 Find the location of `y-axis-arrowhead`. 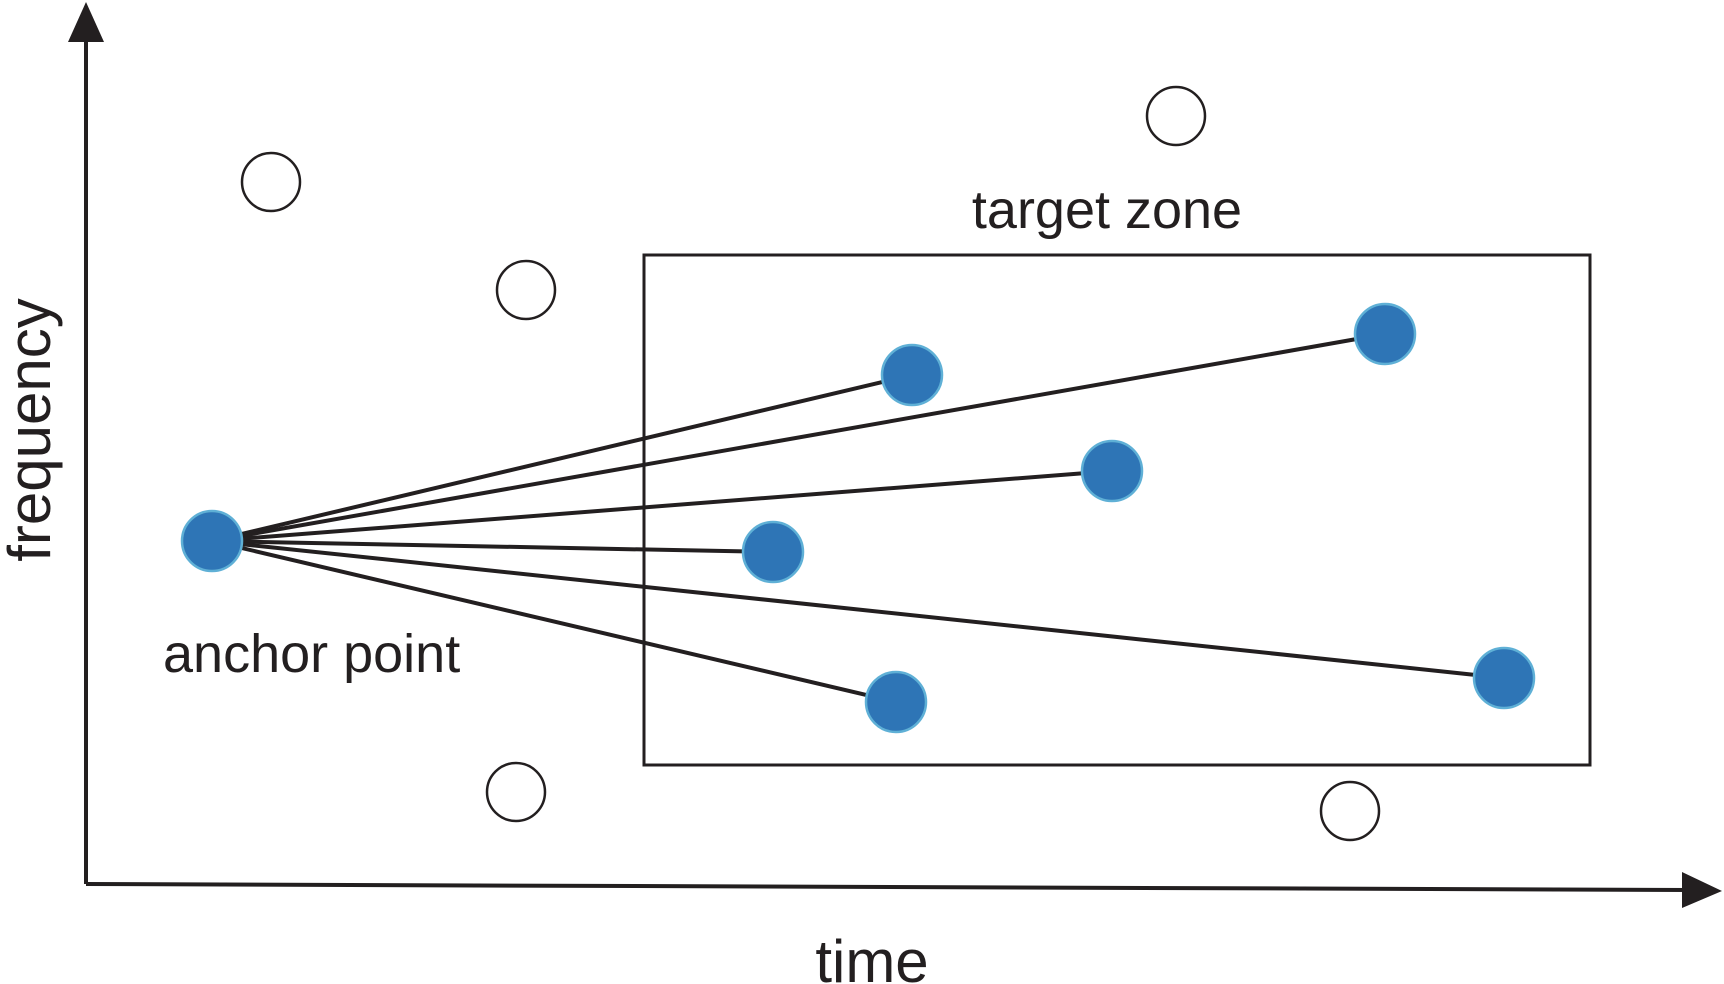

y-axis-arrowhead is located at coordinates (86, 22).